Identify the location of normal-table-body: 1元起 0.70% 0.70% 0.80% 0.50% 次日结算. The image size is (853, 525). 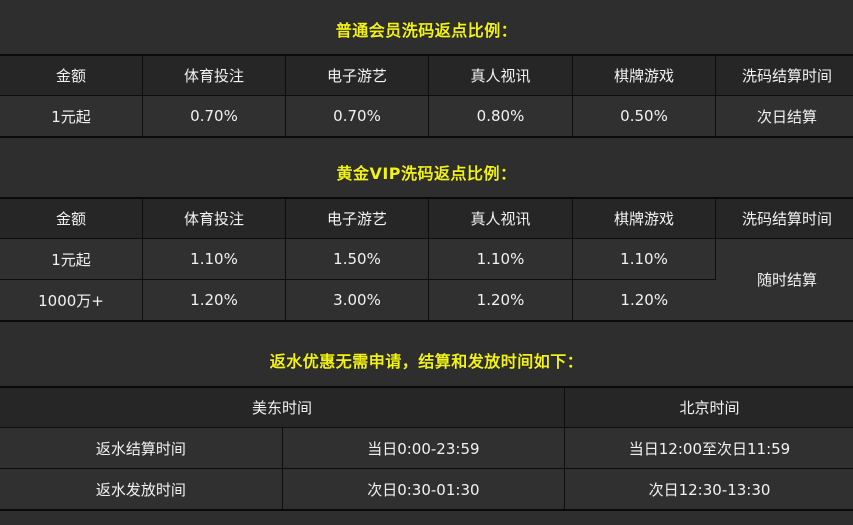
(426, 116).